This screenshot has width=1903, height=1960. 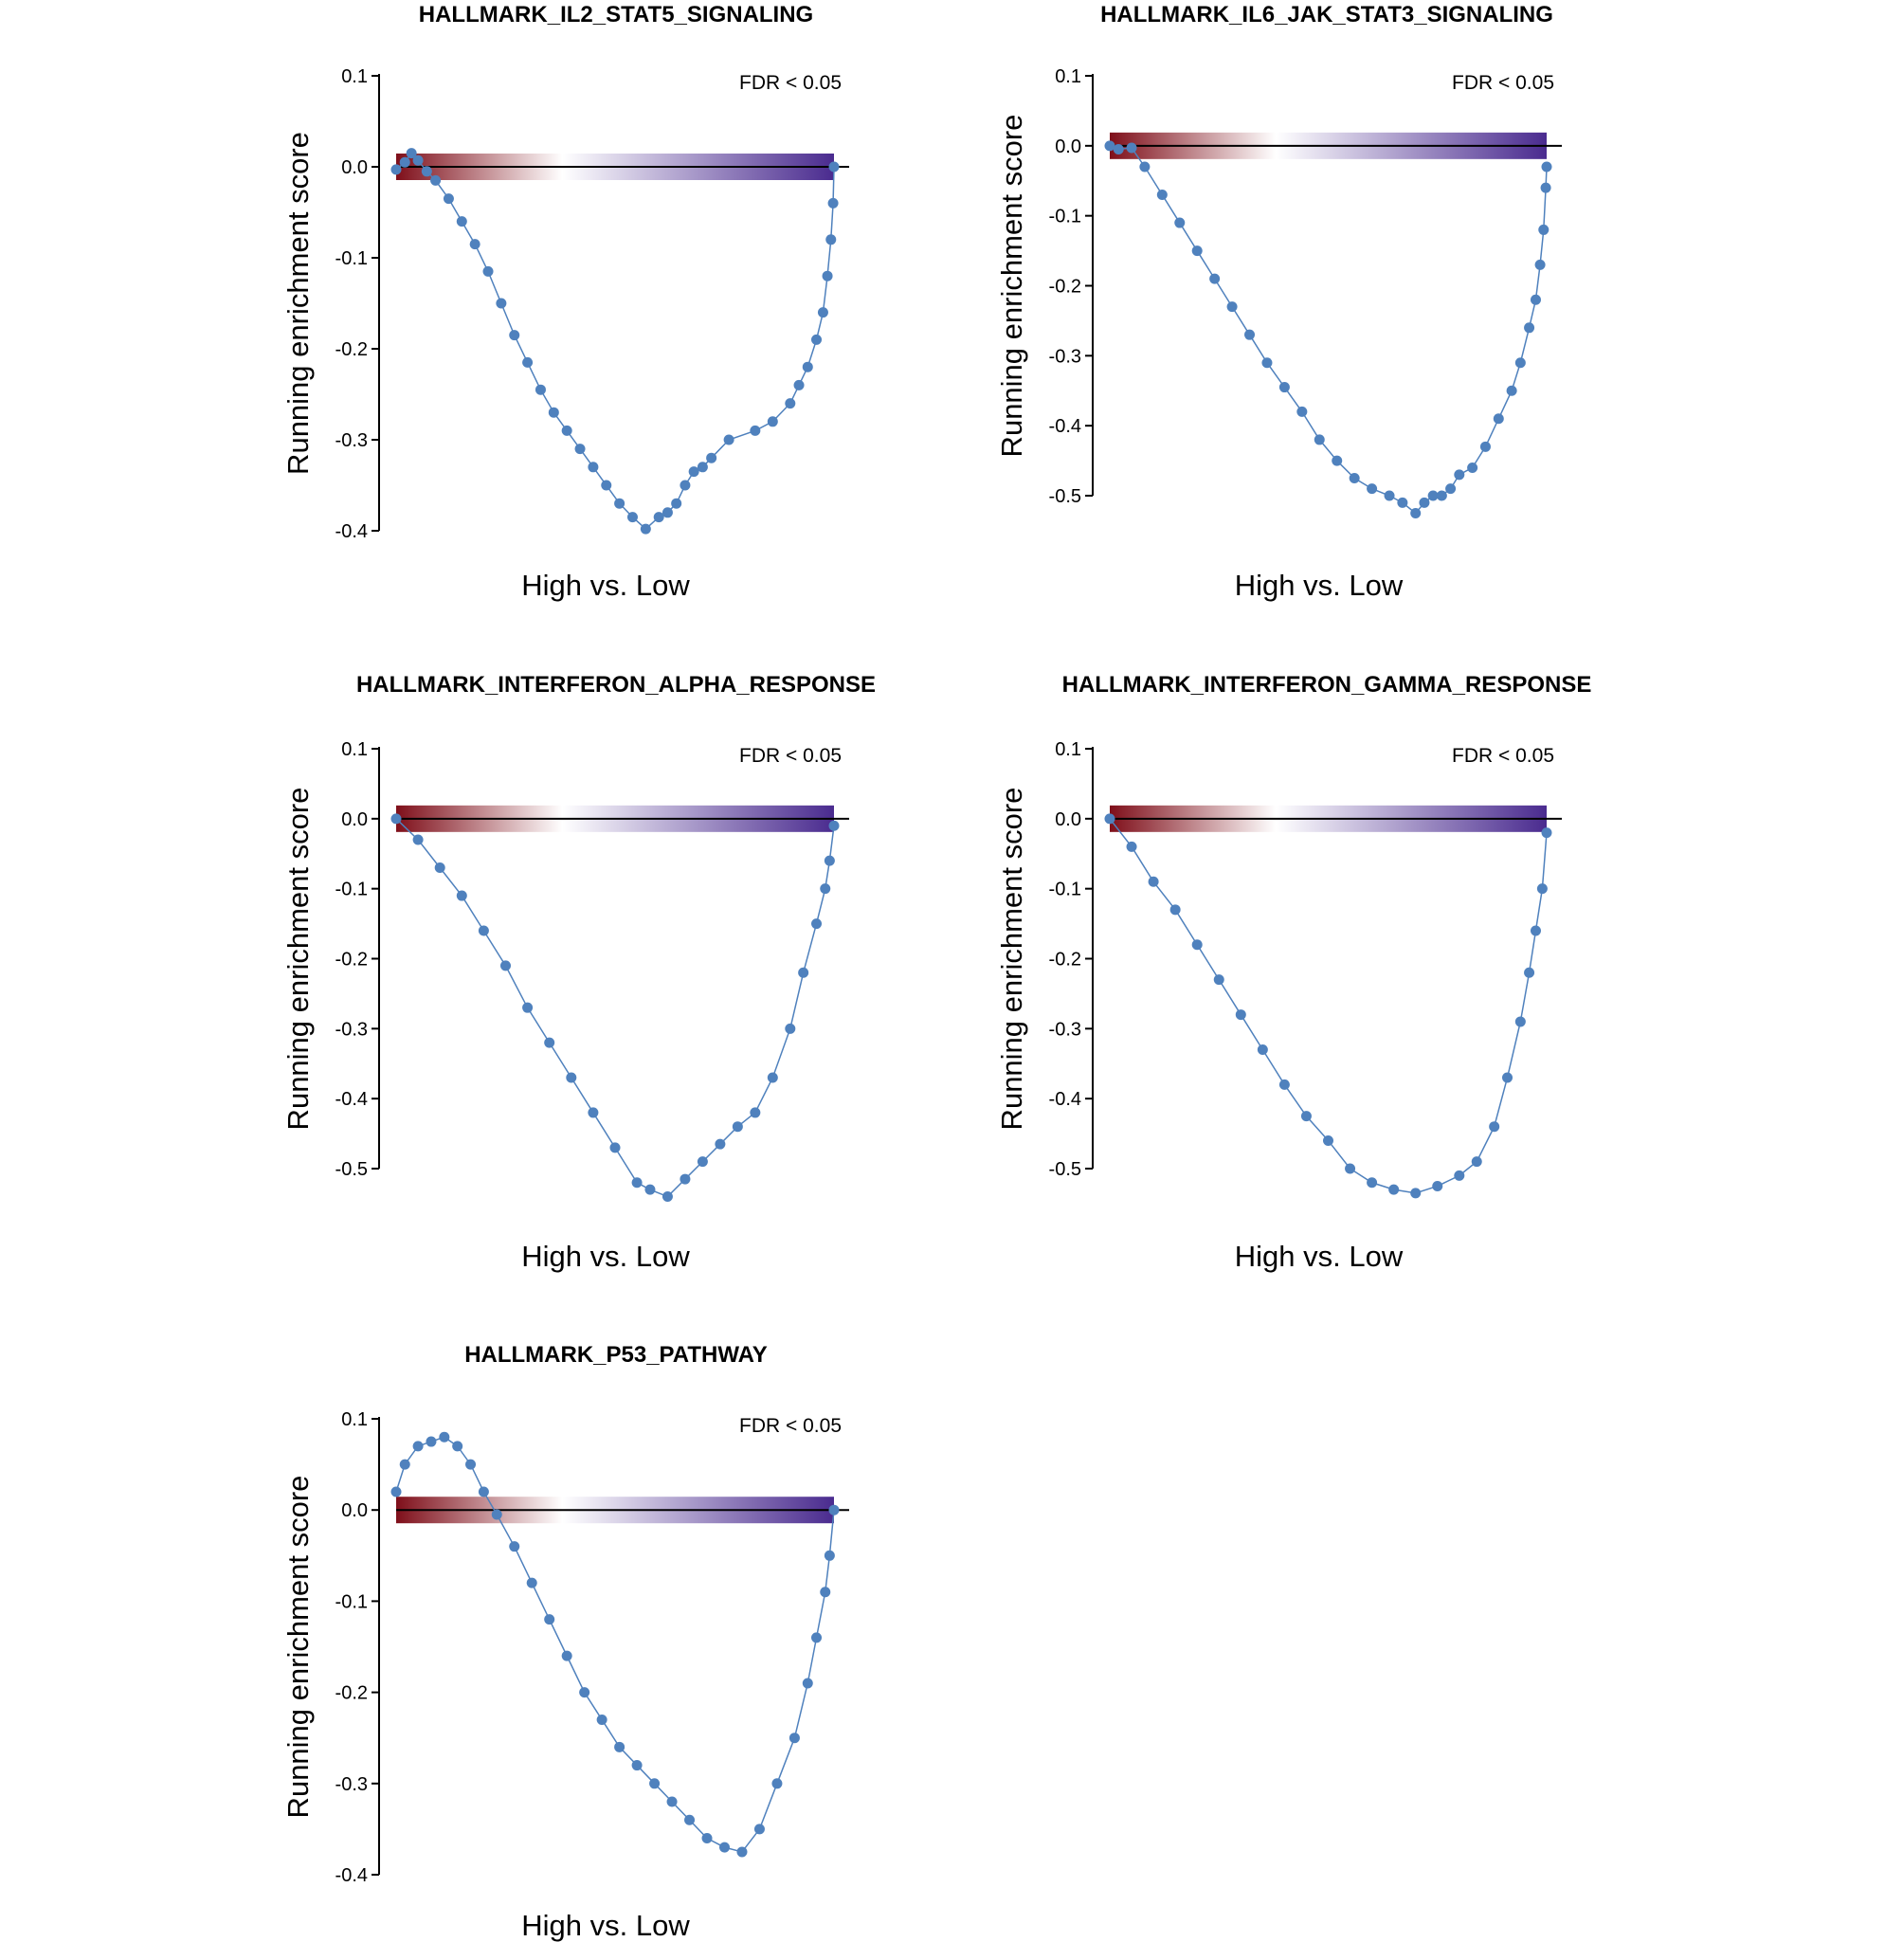 What do you see at coordinates (352, 349) in the screenshot?
I see `y-tick-label: -0.2` at bounding box center [352, 349].